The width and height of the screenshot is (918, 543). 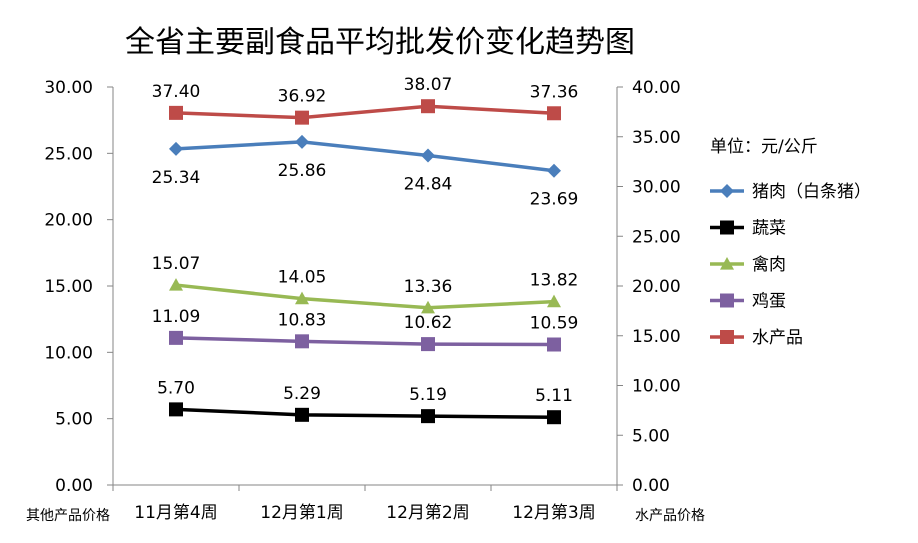 I want to click on data-label: 5.19, so click(x=428, y=395).